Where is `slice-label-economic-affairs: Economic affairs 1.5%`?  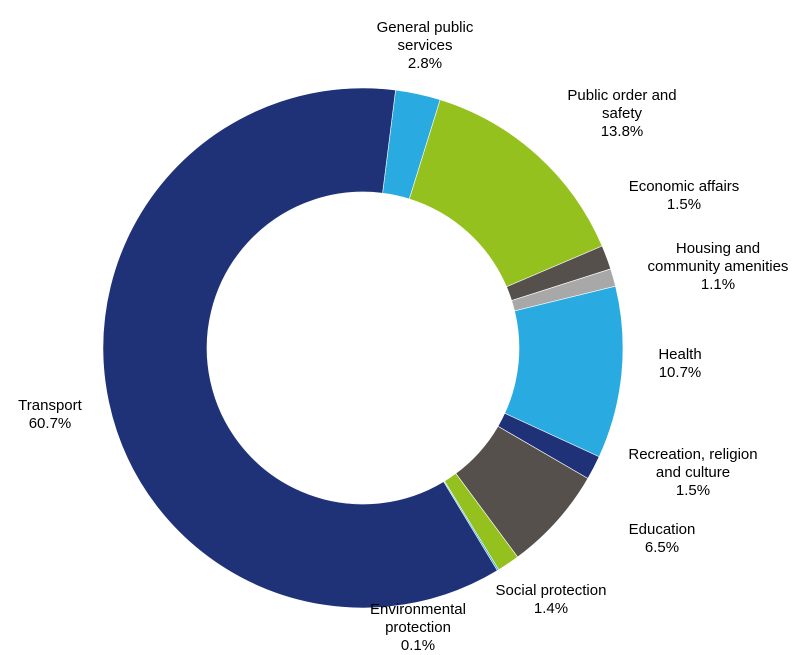
slice-label-economic-affairs: Economic affairs 1.5% is located at coordinates (684, 195).